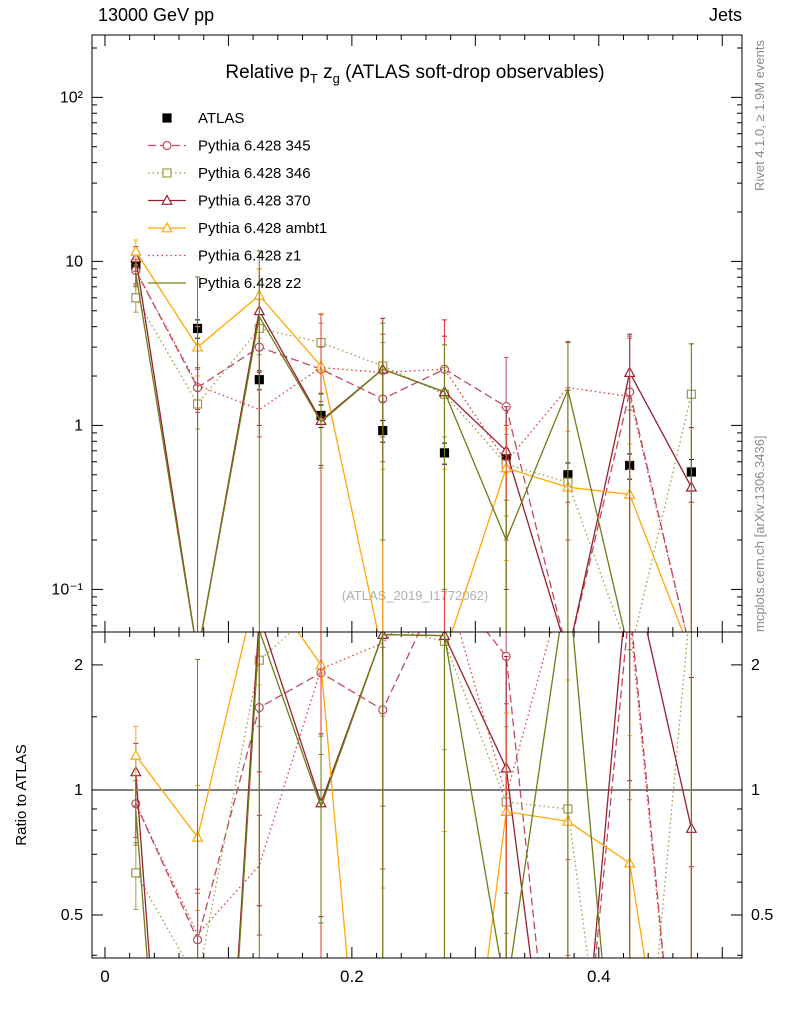 Image resolution: width=786 pixels, height=1024 pixels. I want to click on legend-label: ATLAS, so click(221, 118).